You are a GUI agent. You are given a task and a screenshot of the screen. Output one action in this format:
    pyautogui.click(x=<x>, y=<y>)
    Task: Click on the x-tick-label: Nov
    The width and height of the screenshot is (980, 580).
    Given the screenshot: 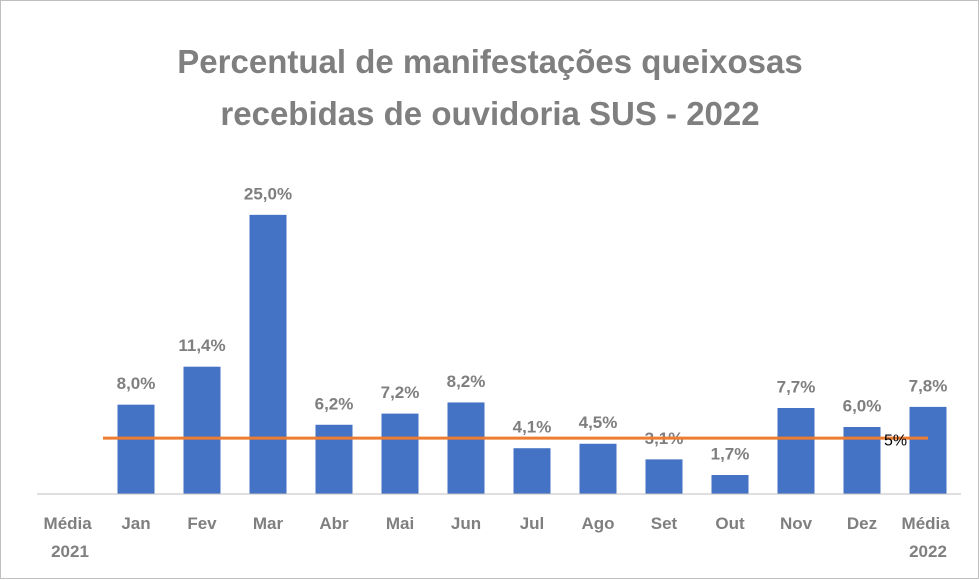 What is the action you would take?
    pyautogui.click(x=796, y=523)
    